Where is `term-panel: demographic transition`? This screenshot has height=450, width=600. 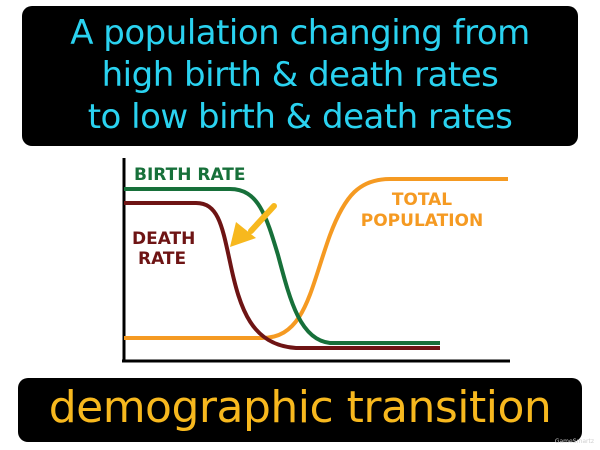
term-panel: demographic transition is located at coordinates (300, 410).